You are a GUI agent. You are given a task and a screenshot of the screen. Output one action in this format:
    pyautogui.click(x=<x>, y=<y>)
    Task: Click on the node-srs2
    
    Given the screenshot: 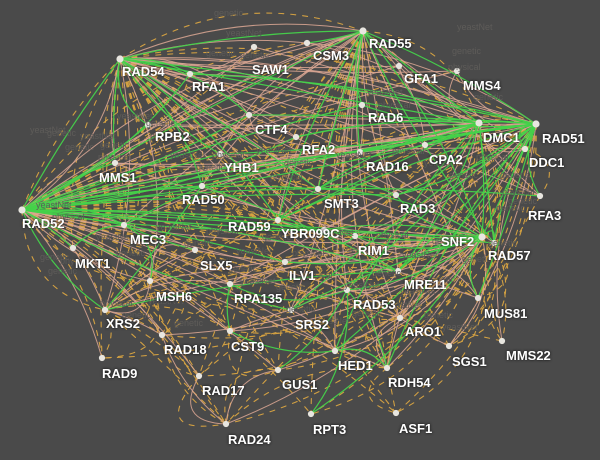 What is the action you would take?
    pyautogui.click(x=291, y=310)
    